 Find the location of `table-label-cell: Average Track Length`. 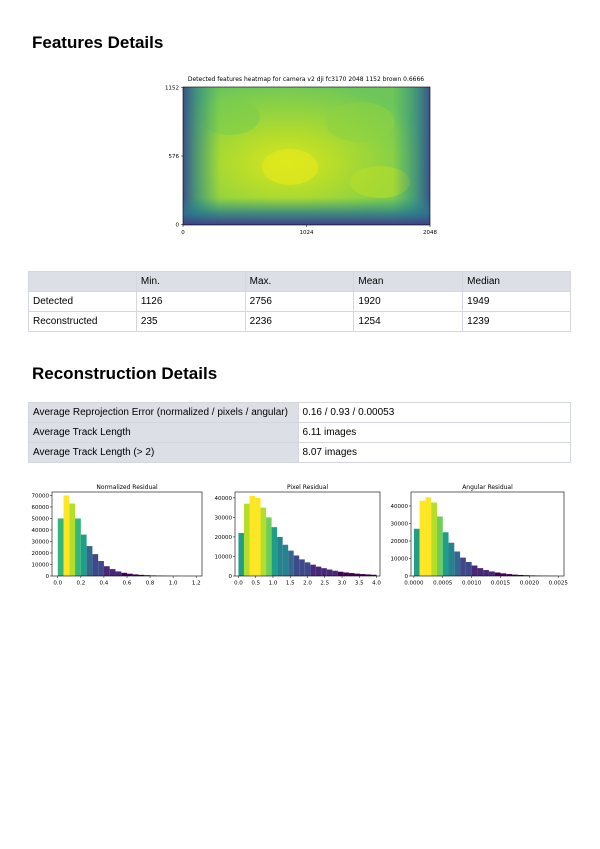

table-label-cell: Average Track Length is located at coordinates (163, 432).